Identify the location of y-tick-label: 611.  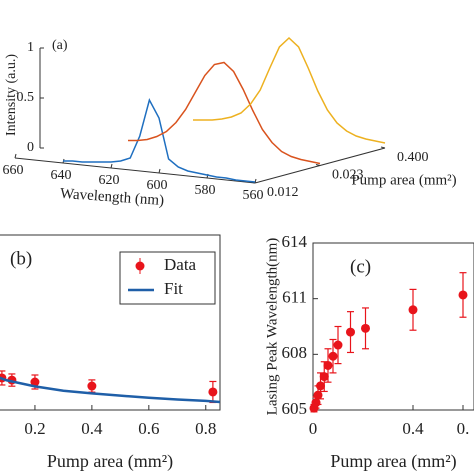
(294, 297).